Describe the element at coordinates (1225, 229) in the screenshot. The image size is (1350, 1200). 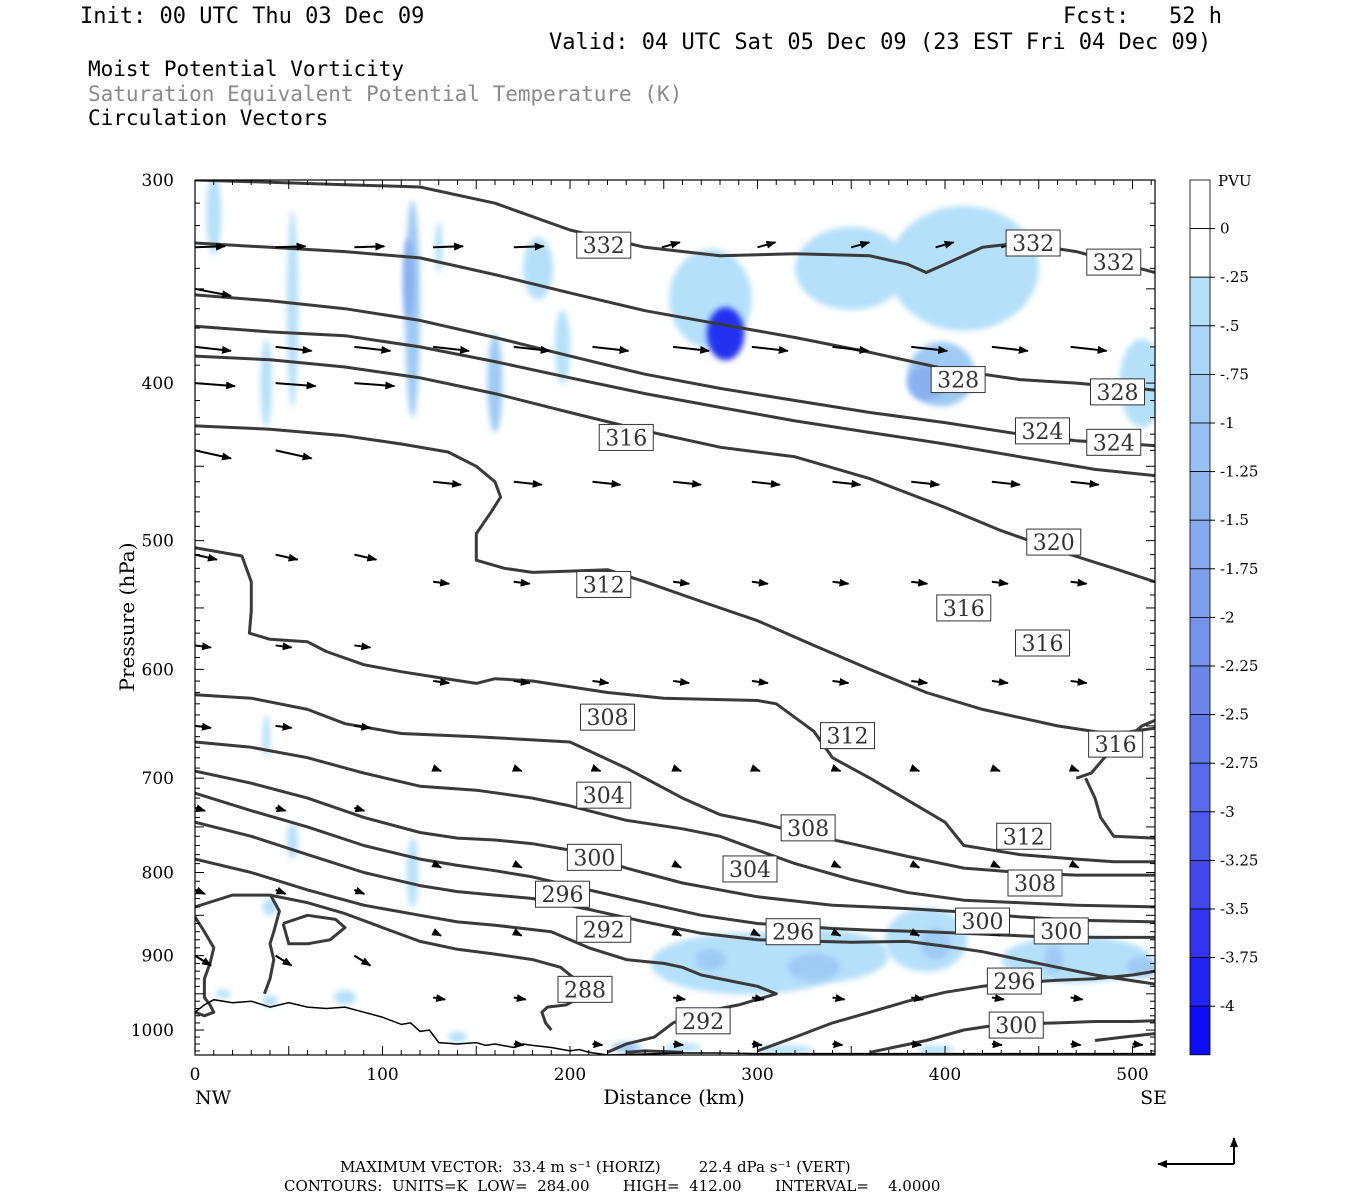
I see `colorbar-tick-label: 0` at that location.